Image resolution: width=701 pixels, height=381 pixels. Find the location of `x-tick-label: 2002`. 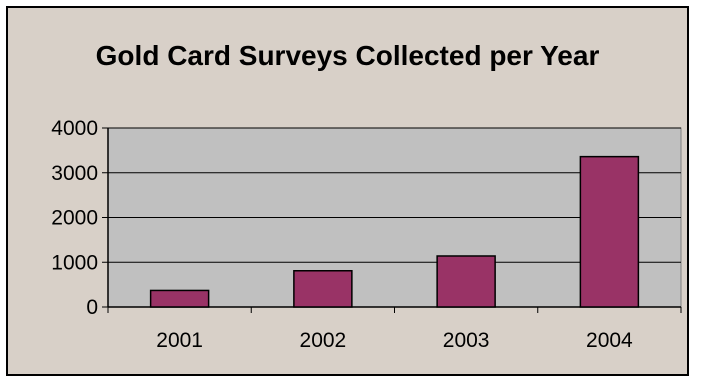

x-tick-label: 2002 is located at coordinates (323, 340).